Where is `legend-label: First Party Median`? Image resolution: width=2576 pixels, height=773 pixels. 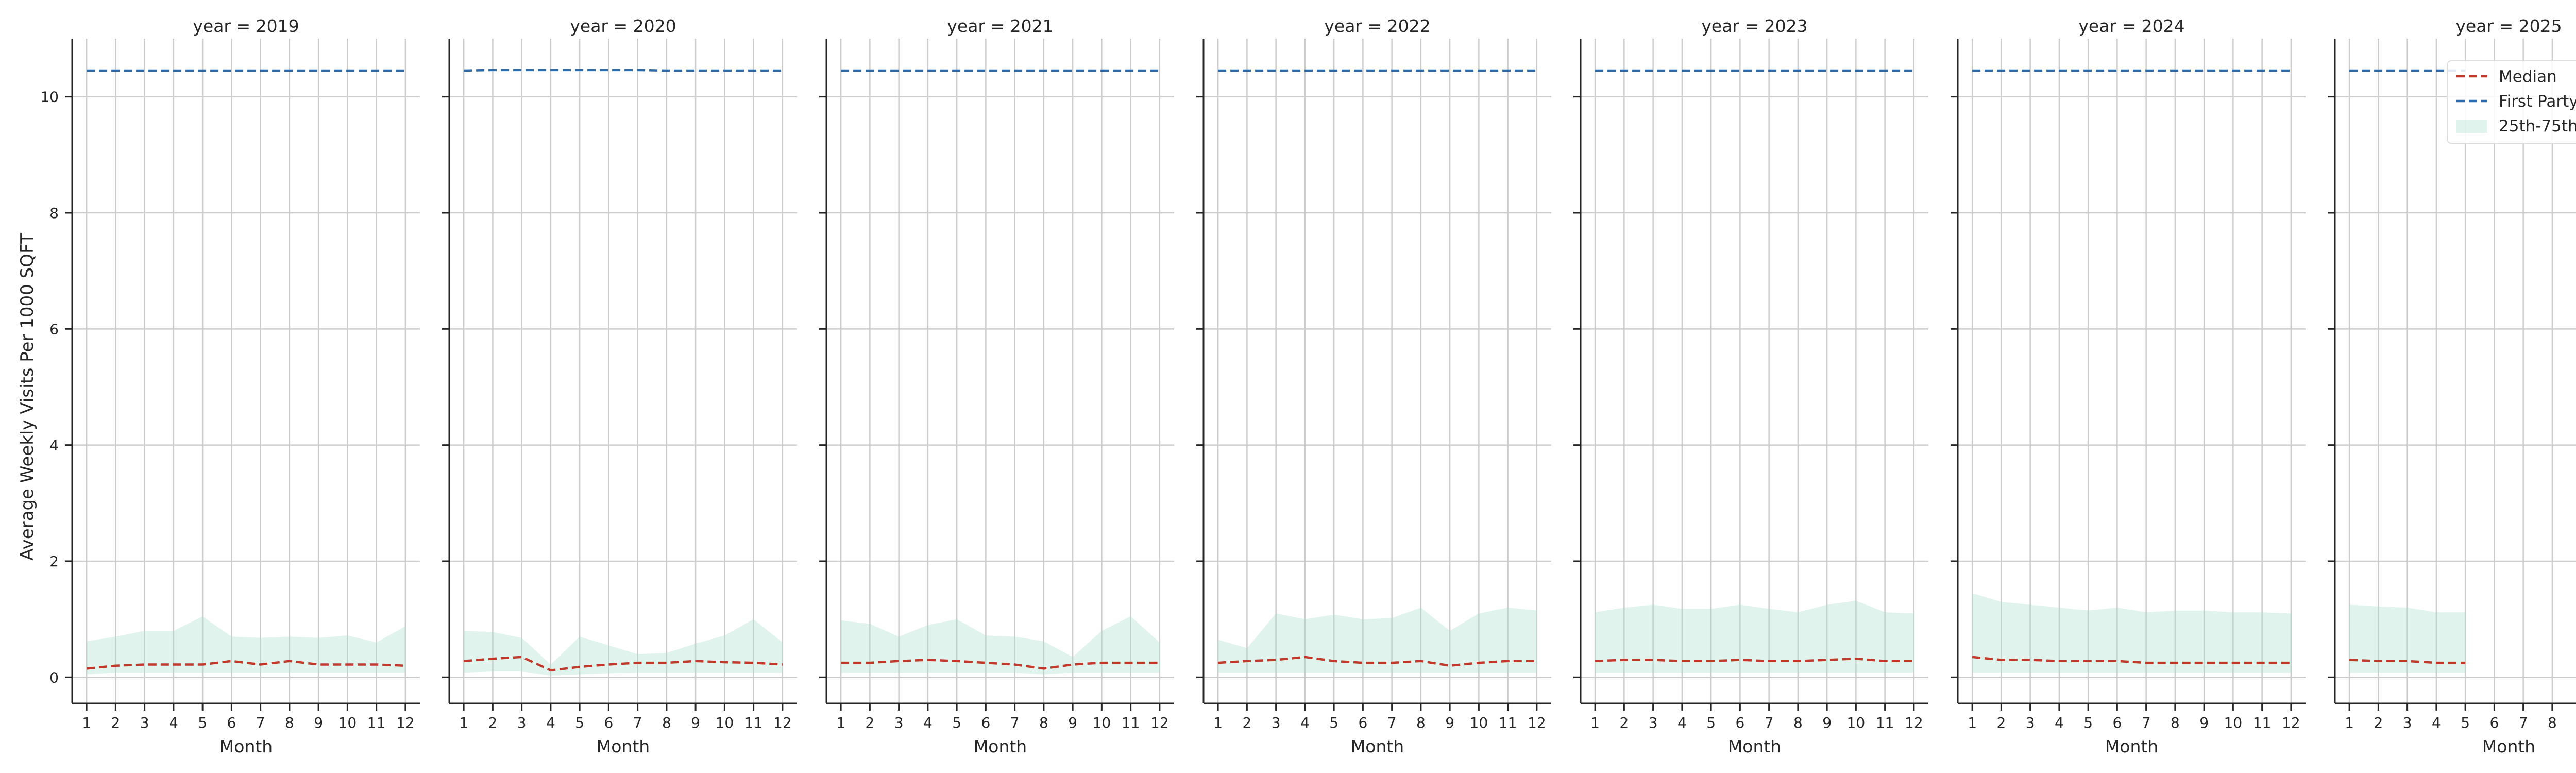 legend-label: First Party Median is located at coordinates (2537, 101).